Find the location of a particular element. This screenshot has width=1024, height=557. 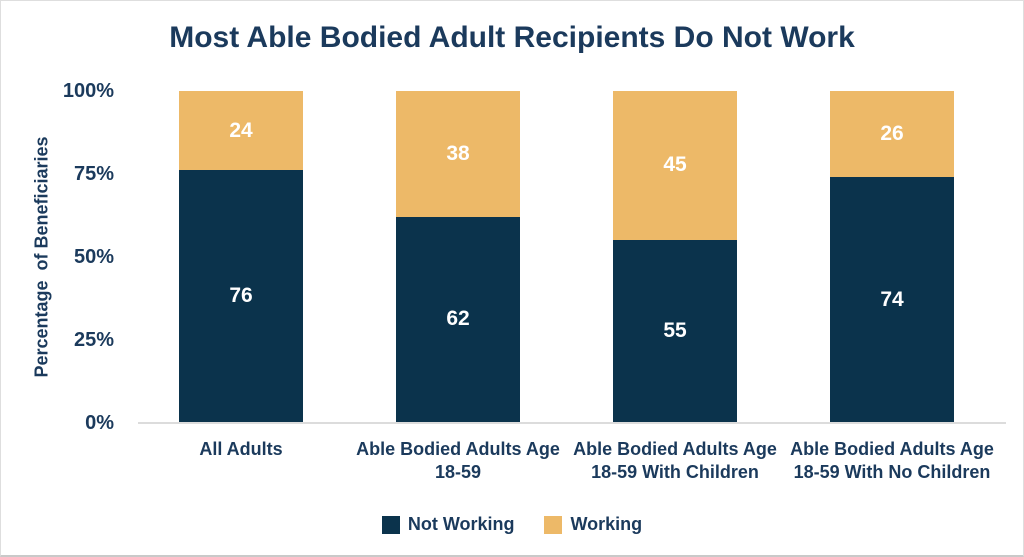

bar-0: 24 76 is located at coordinates (241, 256).